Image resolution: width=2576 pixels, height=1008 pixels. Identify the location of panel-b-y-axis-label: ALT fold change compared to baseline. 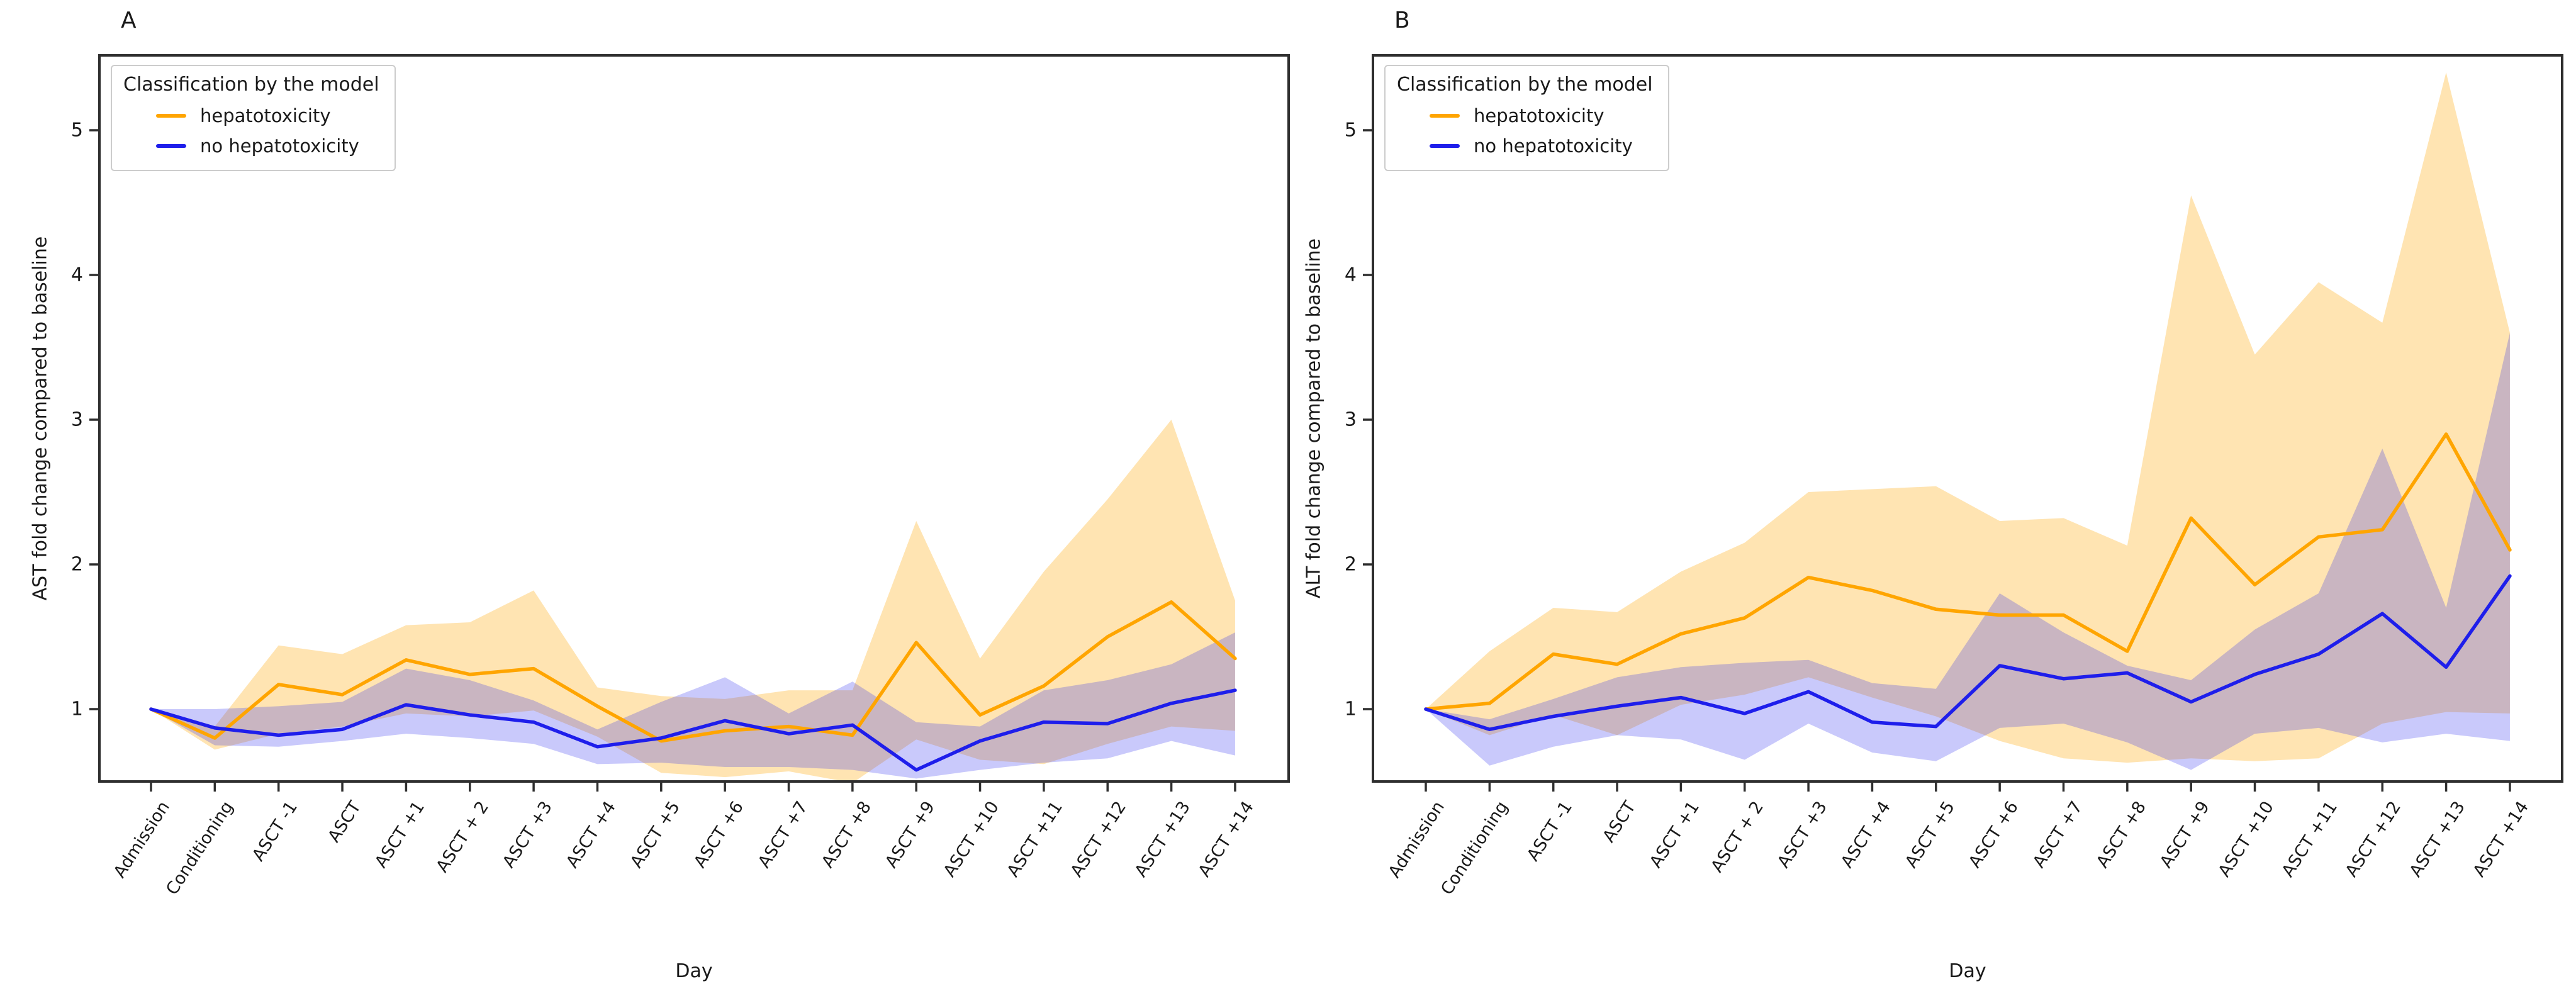
(1313, 418).